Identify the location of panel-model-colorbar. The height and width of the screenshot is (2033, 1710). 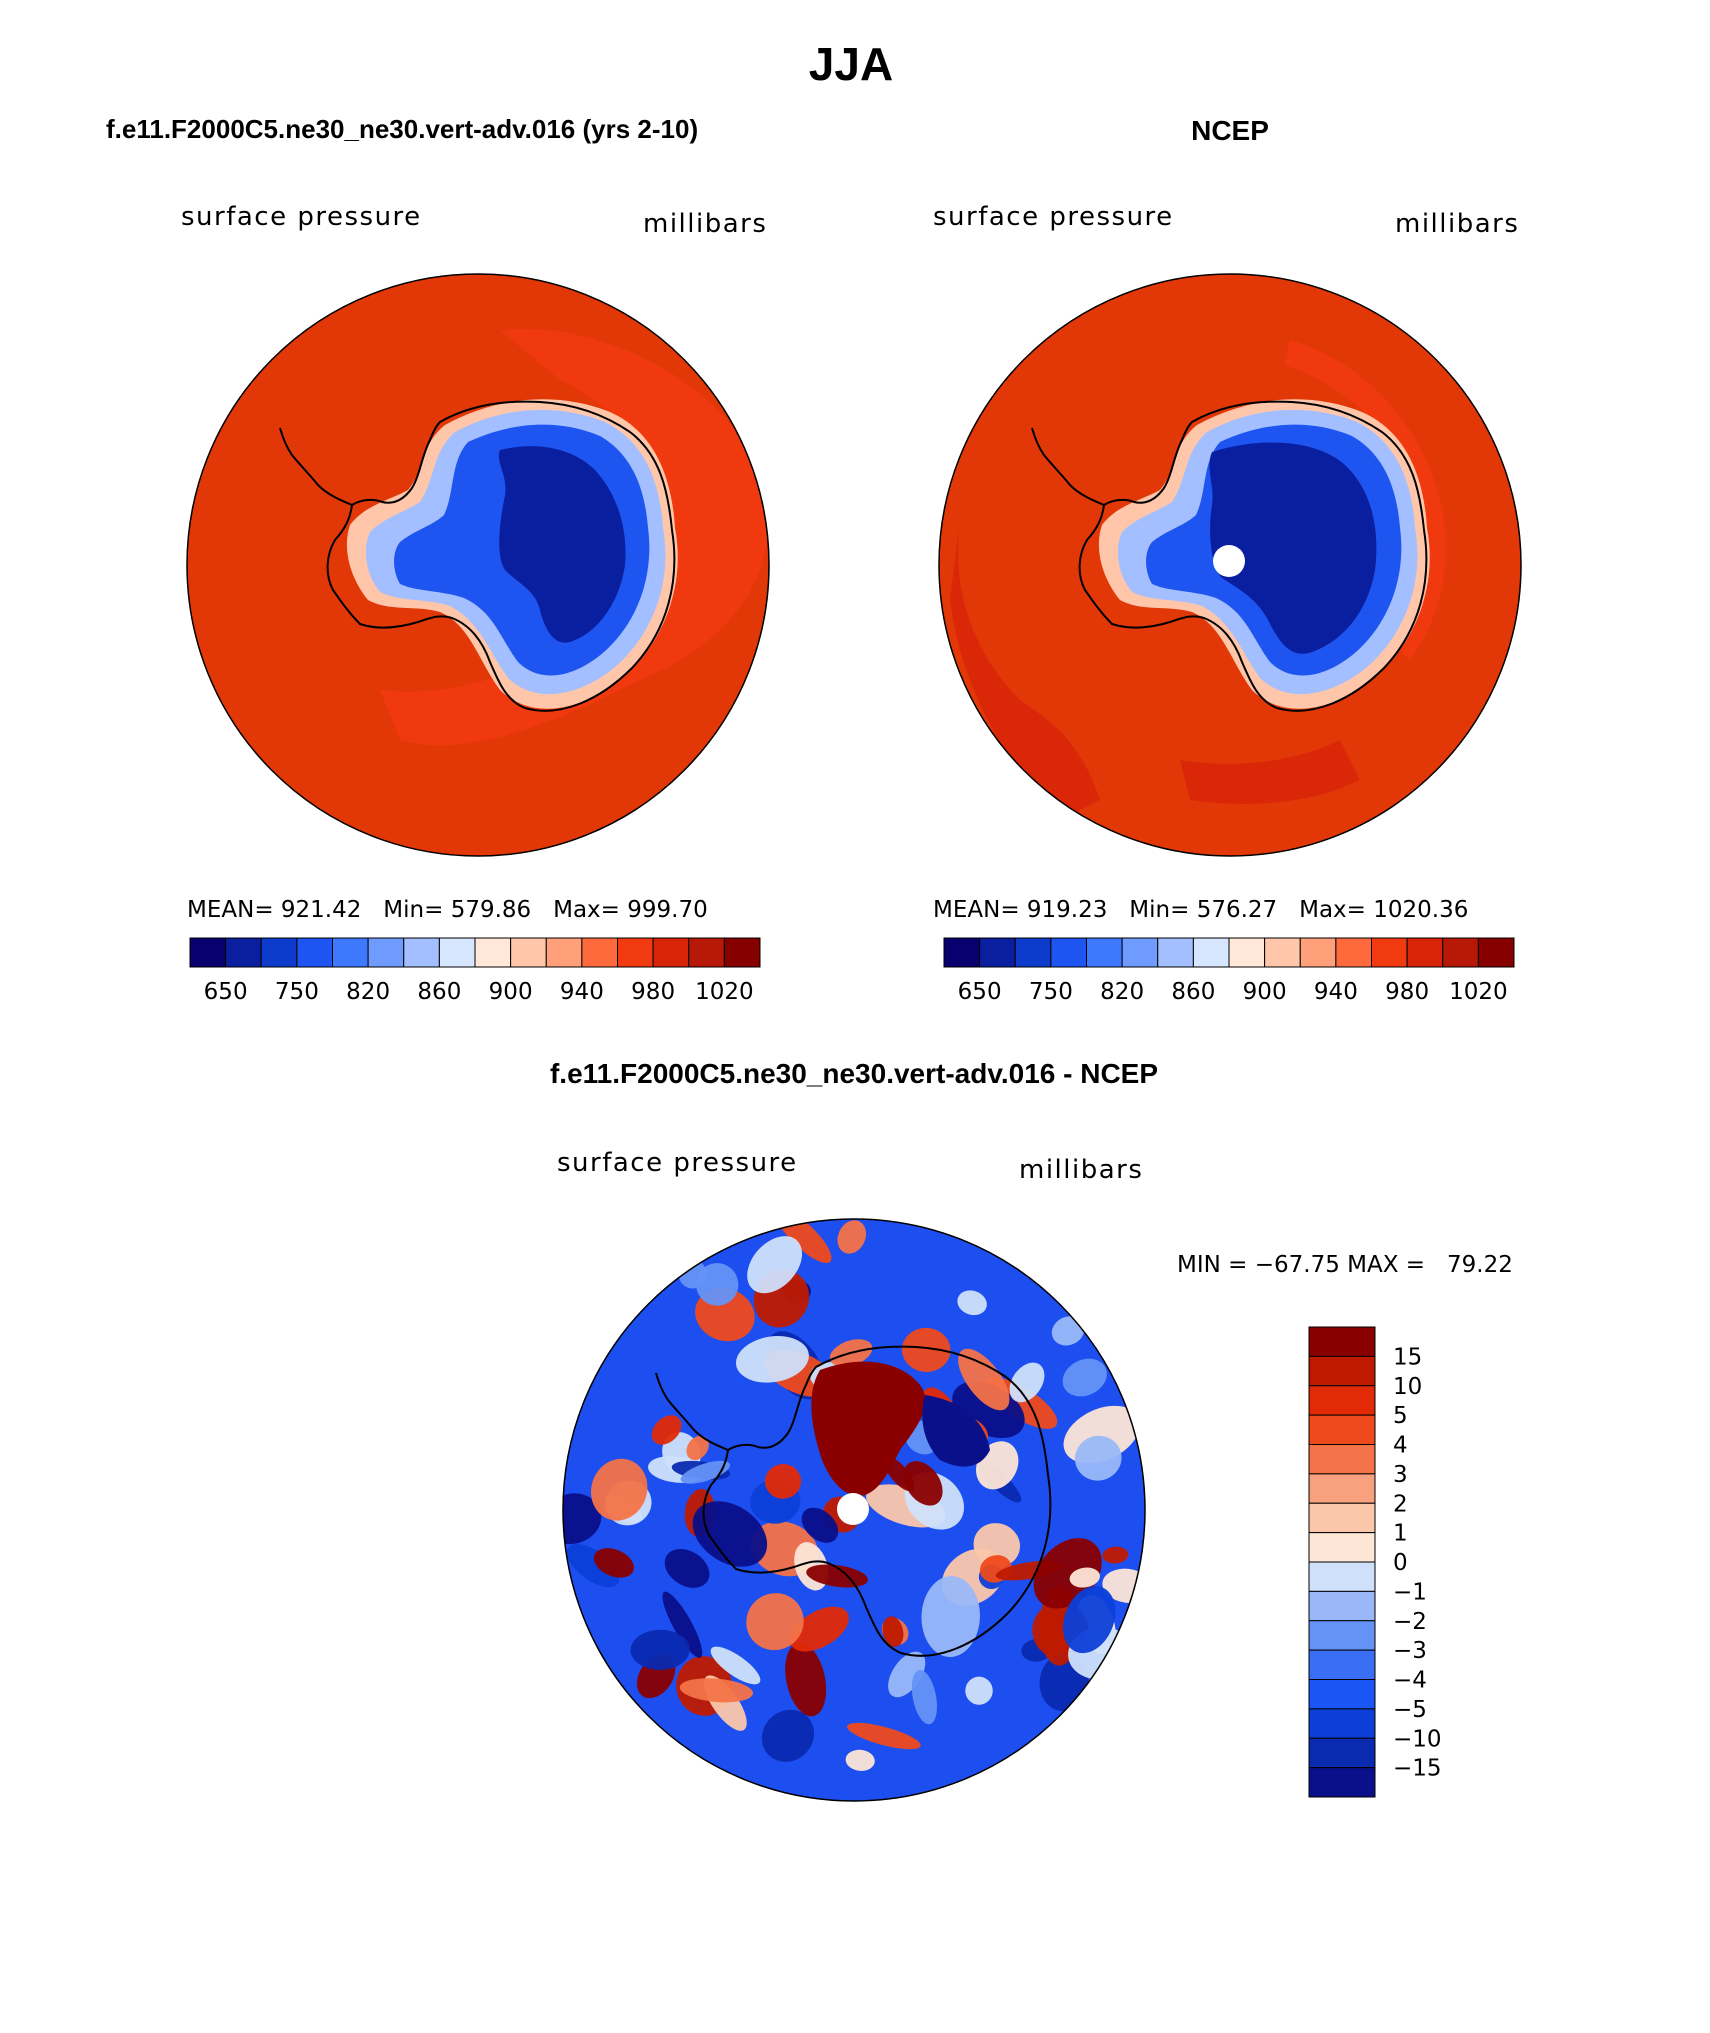
(475, 952).